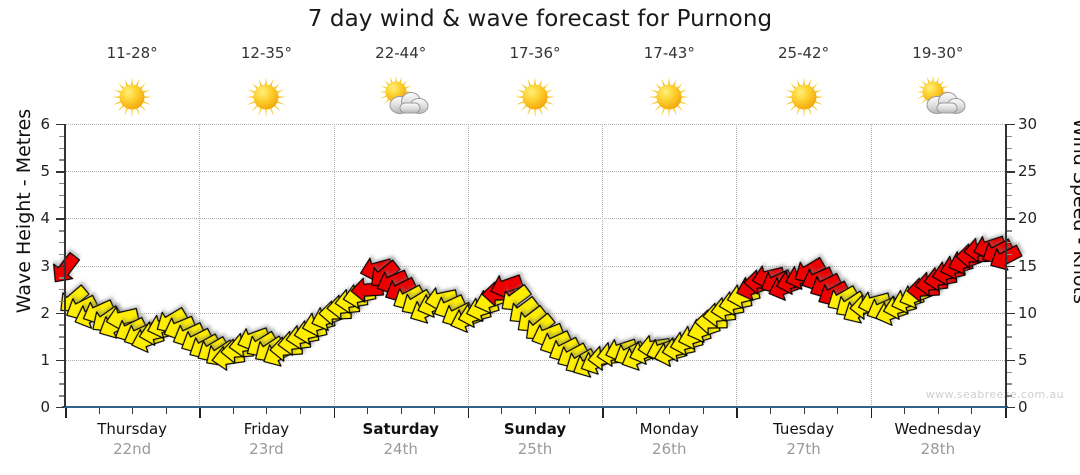 The image size is (1080, 475). I want to click on temperature-text: 17-36°, so click(535, 53).